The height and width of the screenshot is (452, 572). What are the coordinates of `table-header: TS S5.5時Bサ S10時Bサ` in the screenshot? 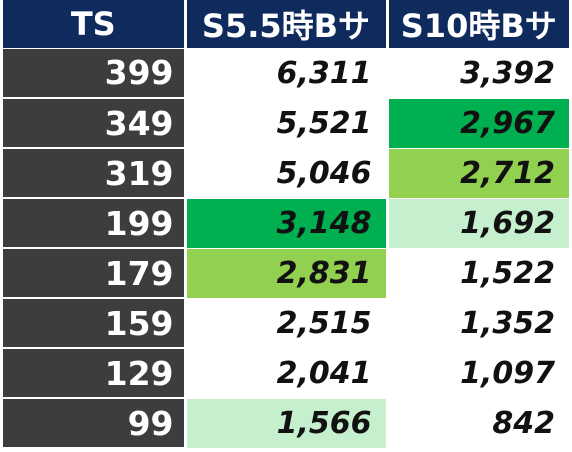 It's located at (286, 24).